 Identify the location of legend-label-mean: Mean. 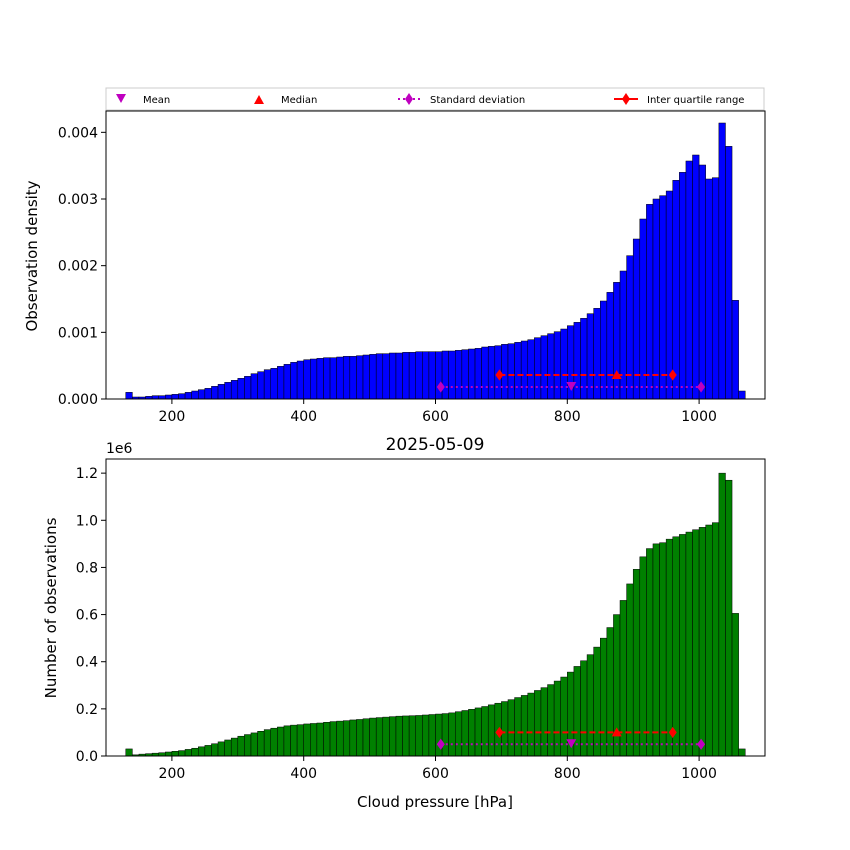
(156, 100).